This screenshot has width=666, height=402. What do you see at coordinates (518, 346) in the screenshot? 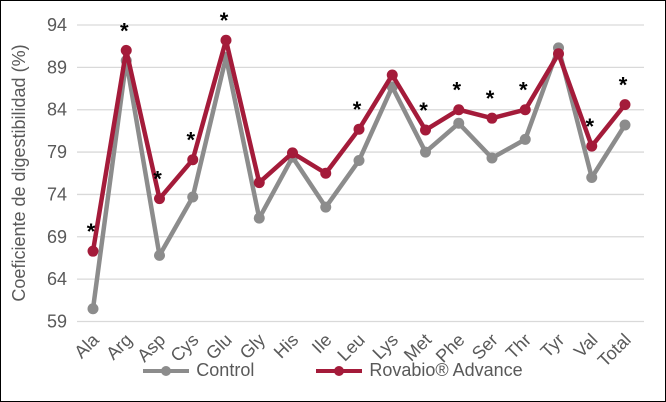
I see `x-tick-label: Thr` at bounding box center [518, 346].